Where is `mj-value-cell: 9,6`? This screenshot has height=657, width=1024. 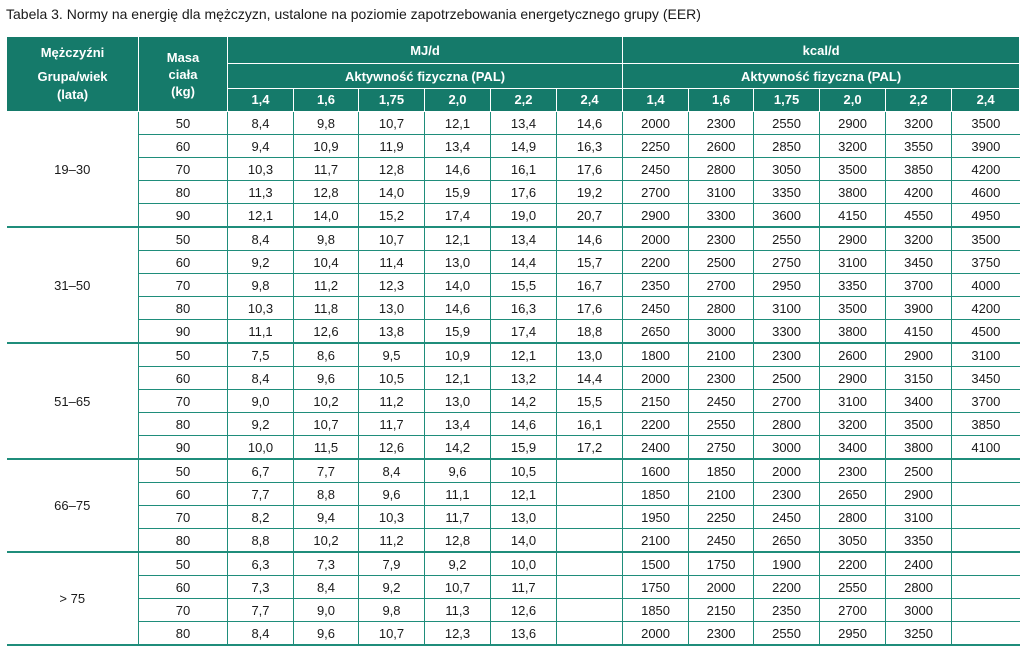 mj-value-cell: 9,6 is located at coordinates (326, 633).